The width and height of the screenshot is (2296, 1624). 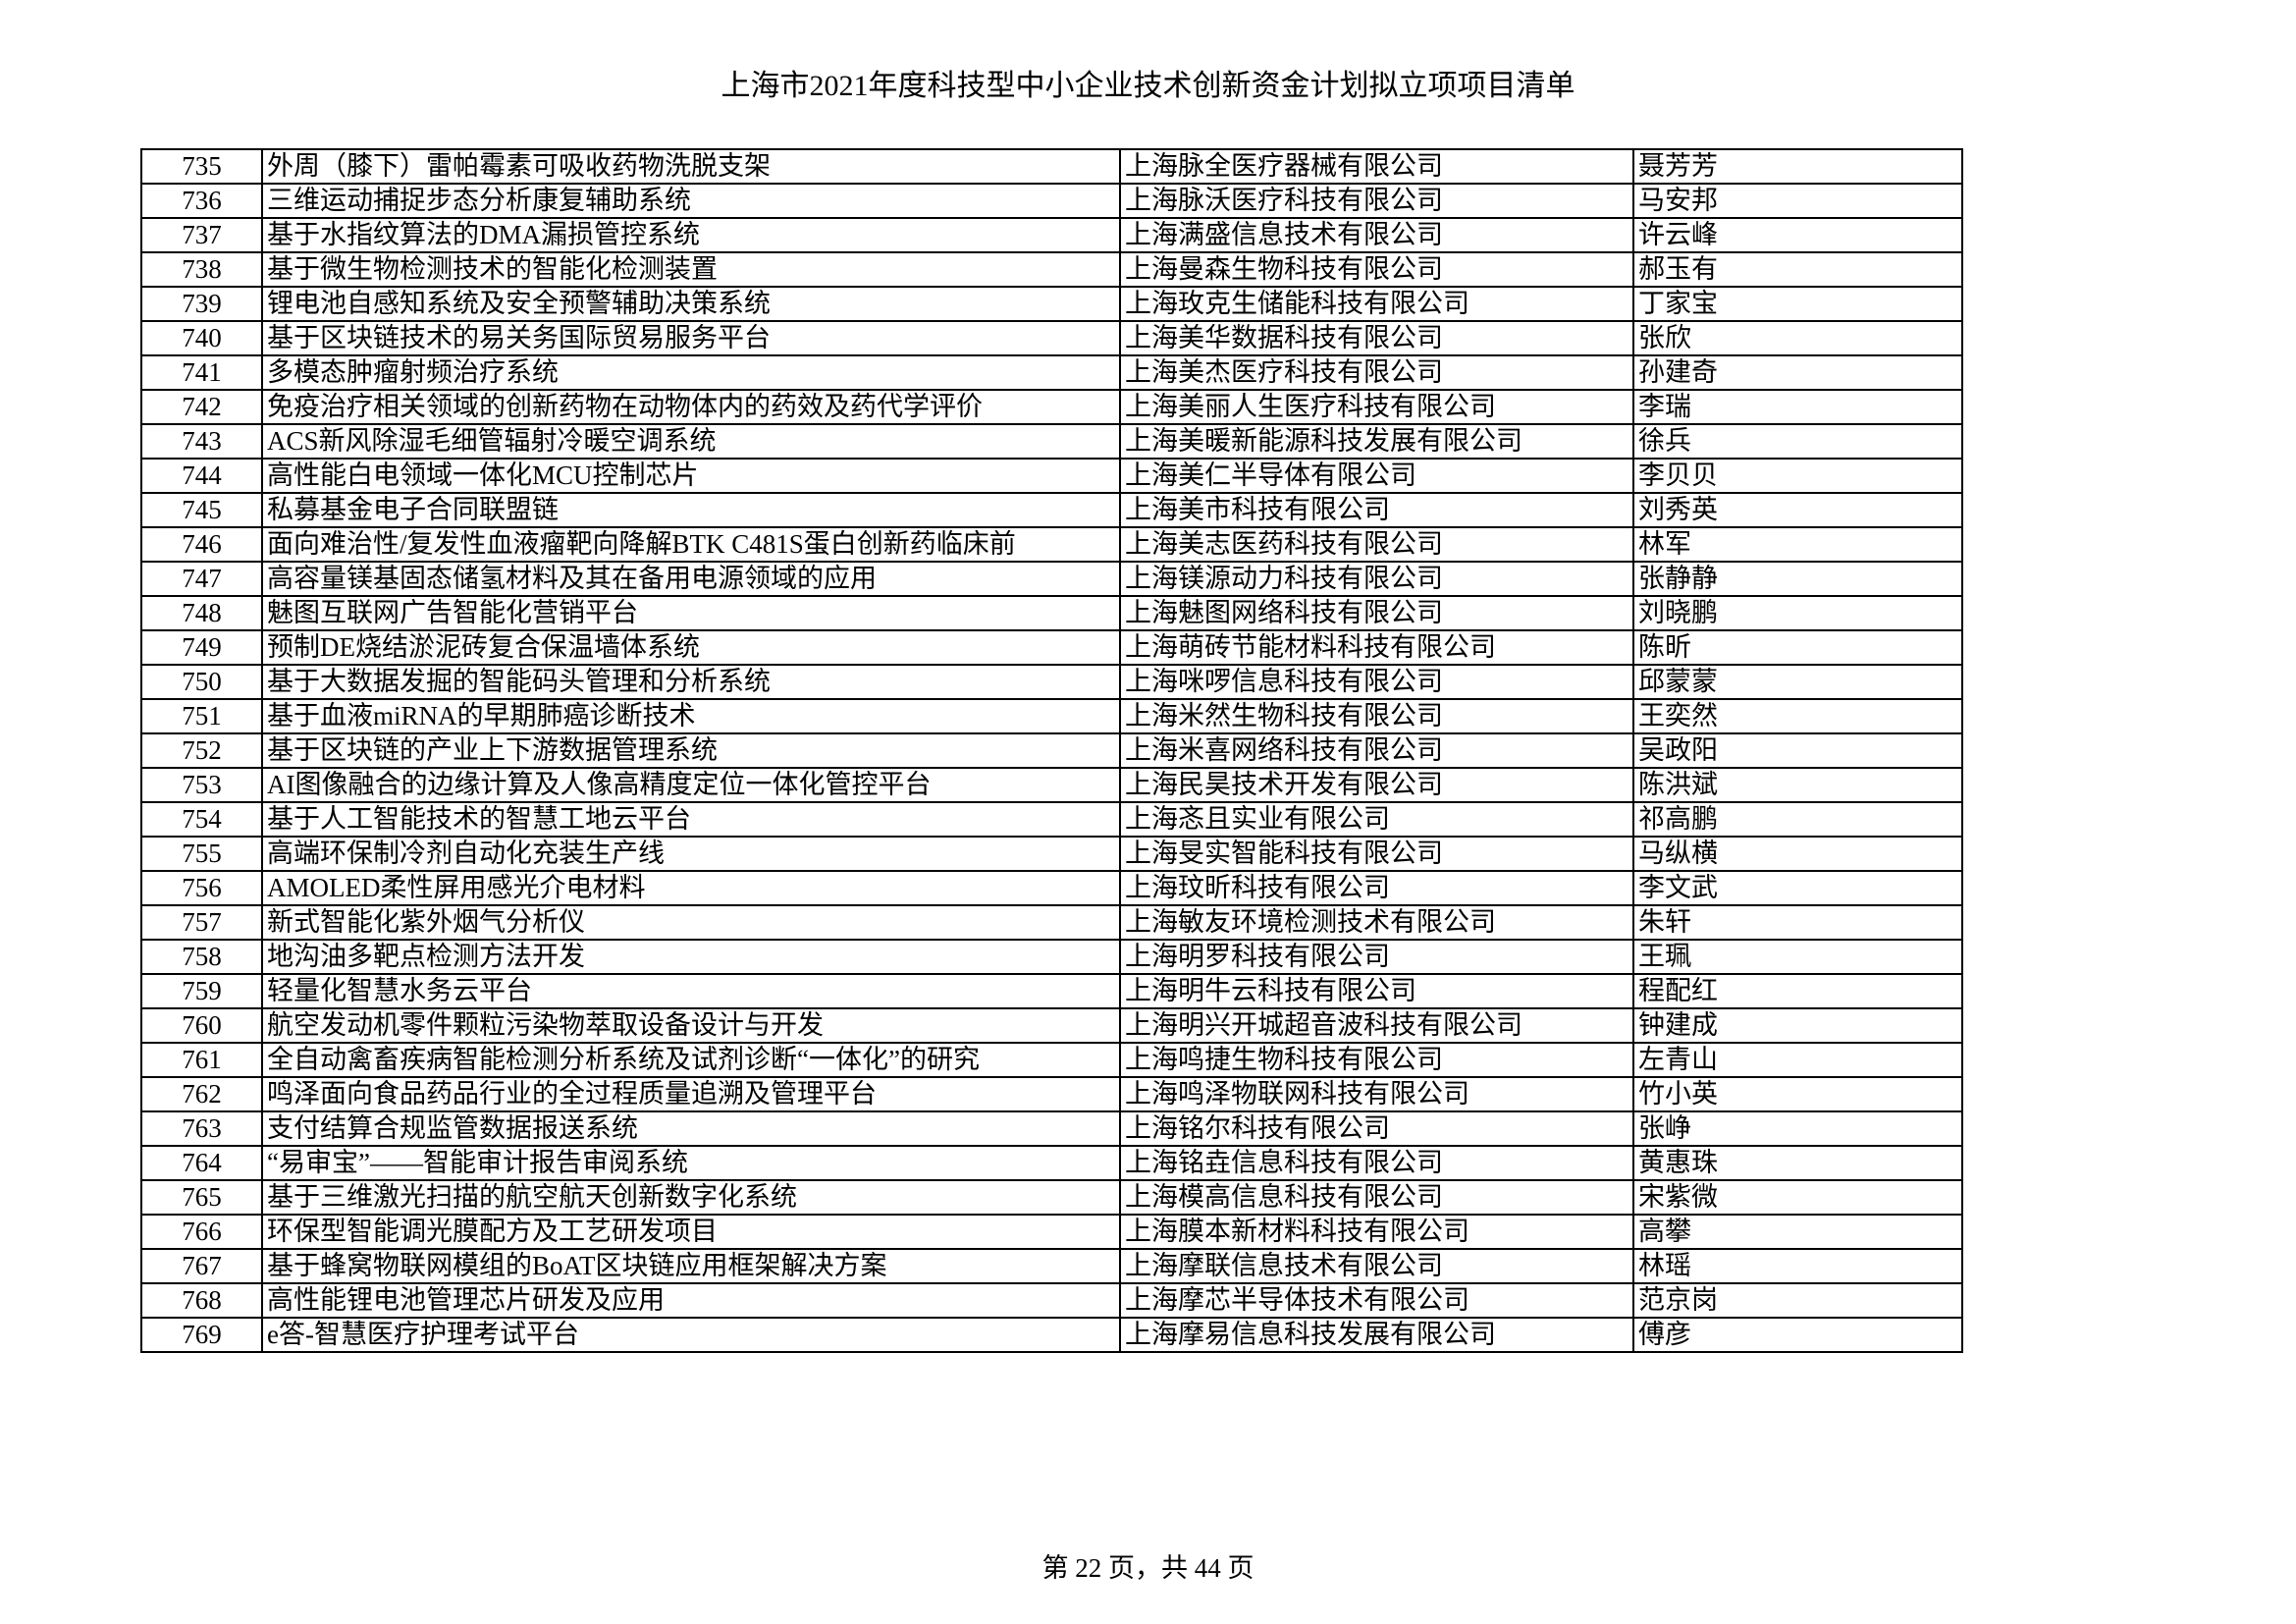 I want to click on company-name: 上海明兴开城超音波科技有限公司, so click(x=1376, y=1025).